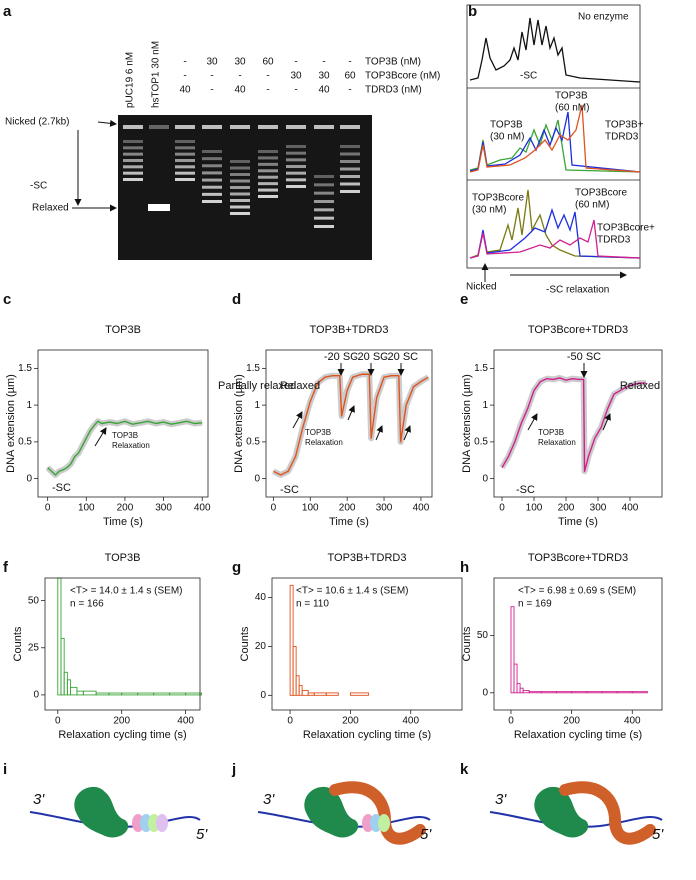 This screenshot has height=880, width=696. Describe the element at coordinates (576, 813) in the screenshot. I see `model-k` at that location.